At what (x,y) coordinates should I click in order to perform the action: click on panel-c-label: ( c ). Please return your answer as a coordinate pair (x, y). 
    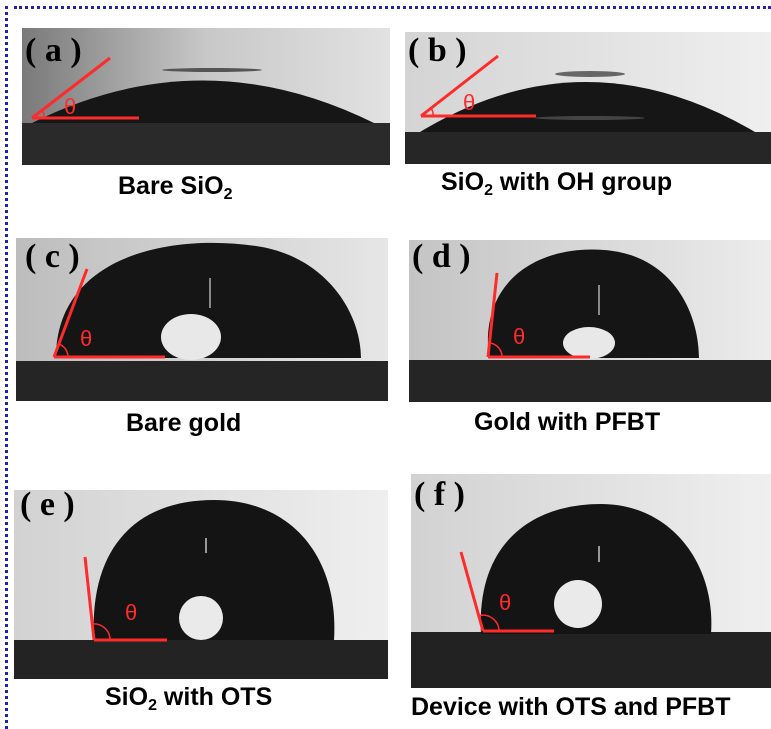
    Looking at the image, I should click on (52, 256).